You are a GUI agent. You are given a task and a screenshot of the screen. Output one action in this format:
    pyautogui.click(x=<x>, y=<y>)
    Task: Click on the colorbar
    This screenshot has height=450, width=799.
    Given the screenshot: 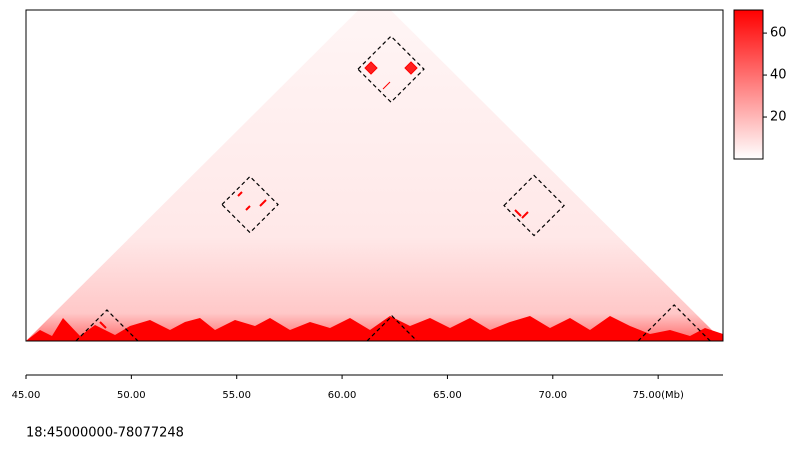 What is the action you would take?
    pyautogui.click(x=748, y=84)
    